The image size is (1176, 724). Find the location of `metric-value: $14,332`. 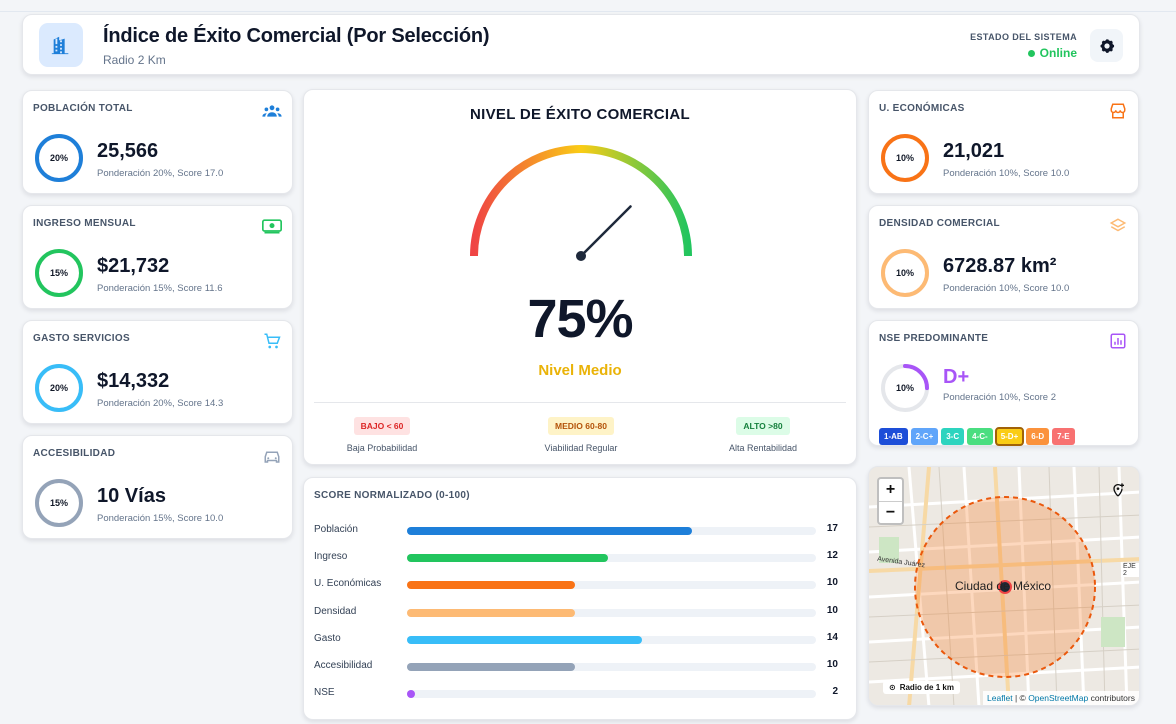

metric-value: $14,332 is located at coordinates (133, 381).